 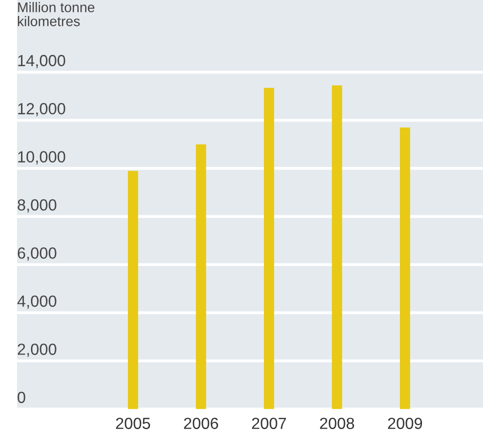 I want to click on y-tick-label: 8,000, so click(x=37, y=205).